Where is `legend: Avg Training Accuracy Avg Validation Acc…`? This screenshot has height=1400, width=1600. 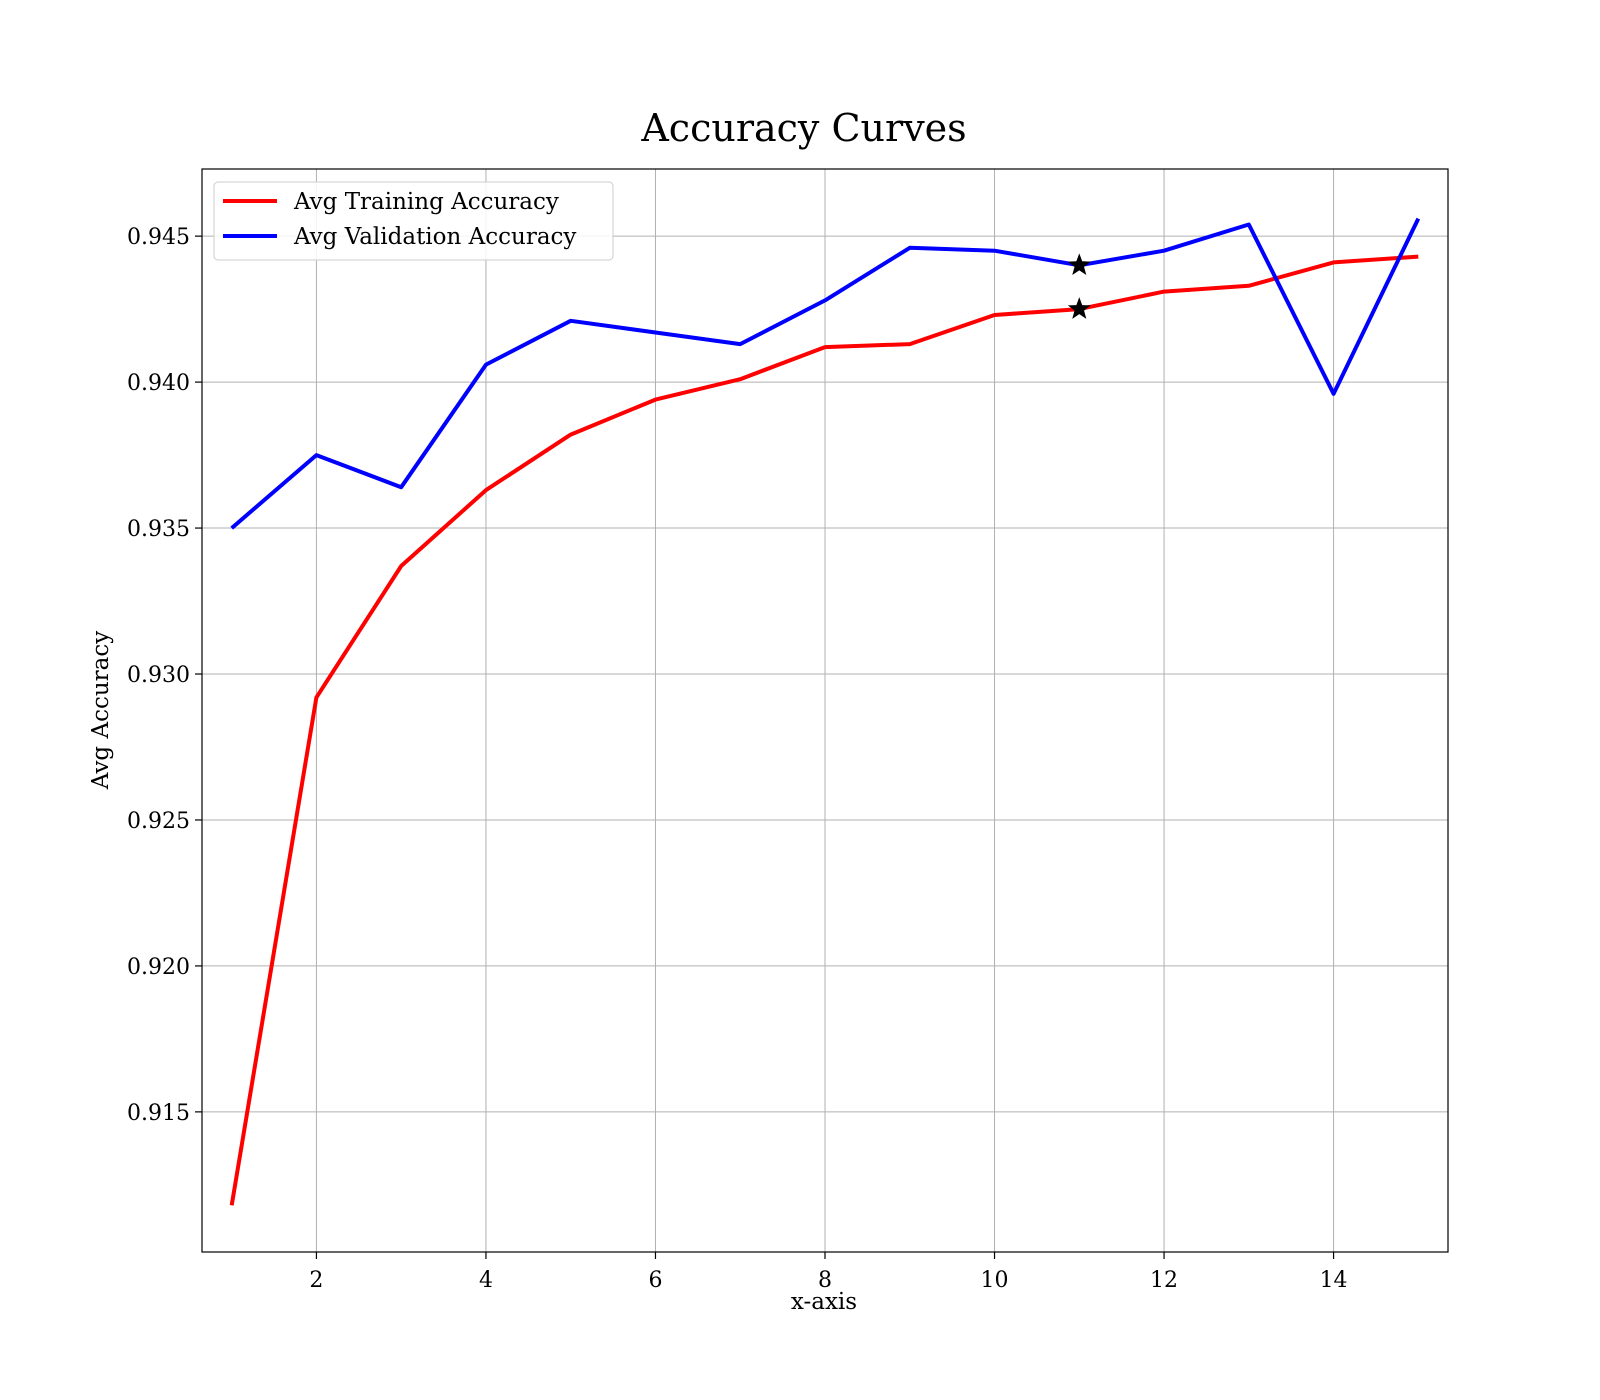
legend: Avg Training Accuracy Avg Validation Acc… is located at coordinates (413, 221).